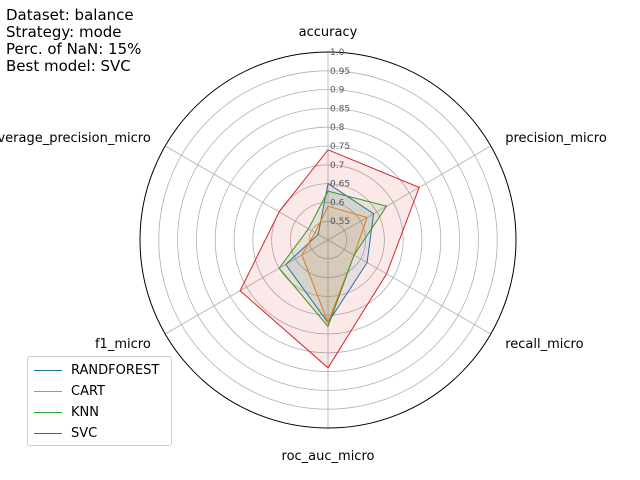 The width and height of the screenshot is (640, 480). I want to click on series-svc-polygon, so click(329, 259).